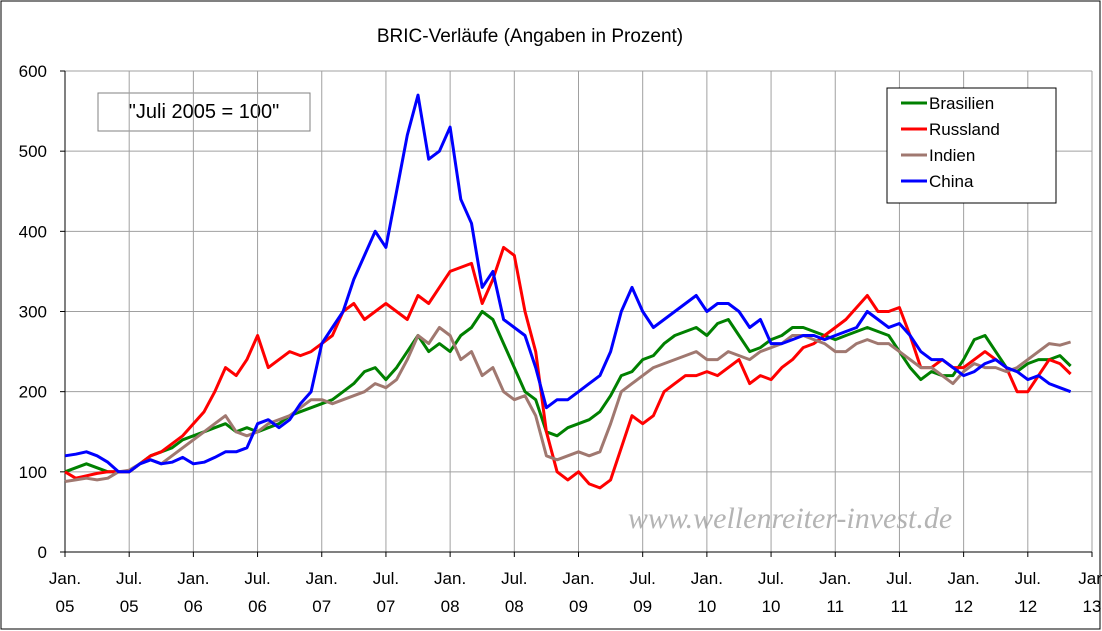  What do you see at coordinates (952, 155) in the screenshot?
I see `legend-label: Indien` at bounding box center [952, 155].